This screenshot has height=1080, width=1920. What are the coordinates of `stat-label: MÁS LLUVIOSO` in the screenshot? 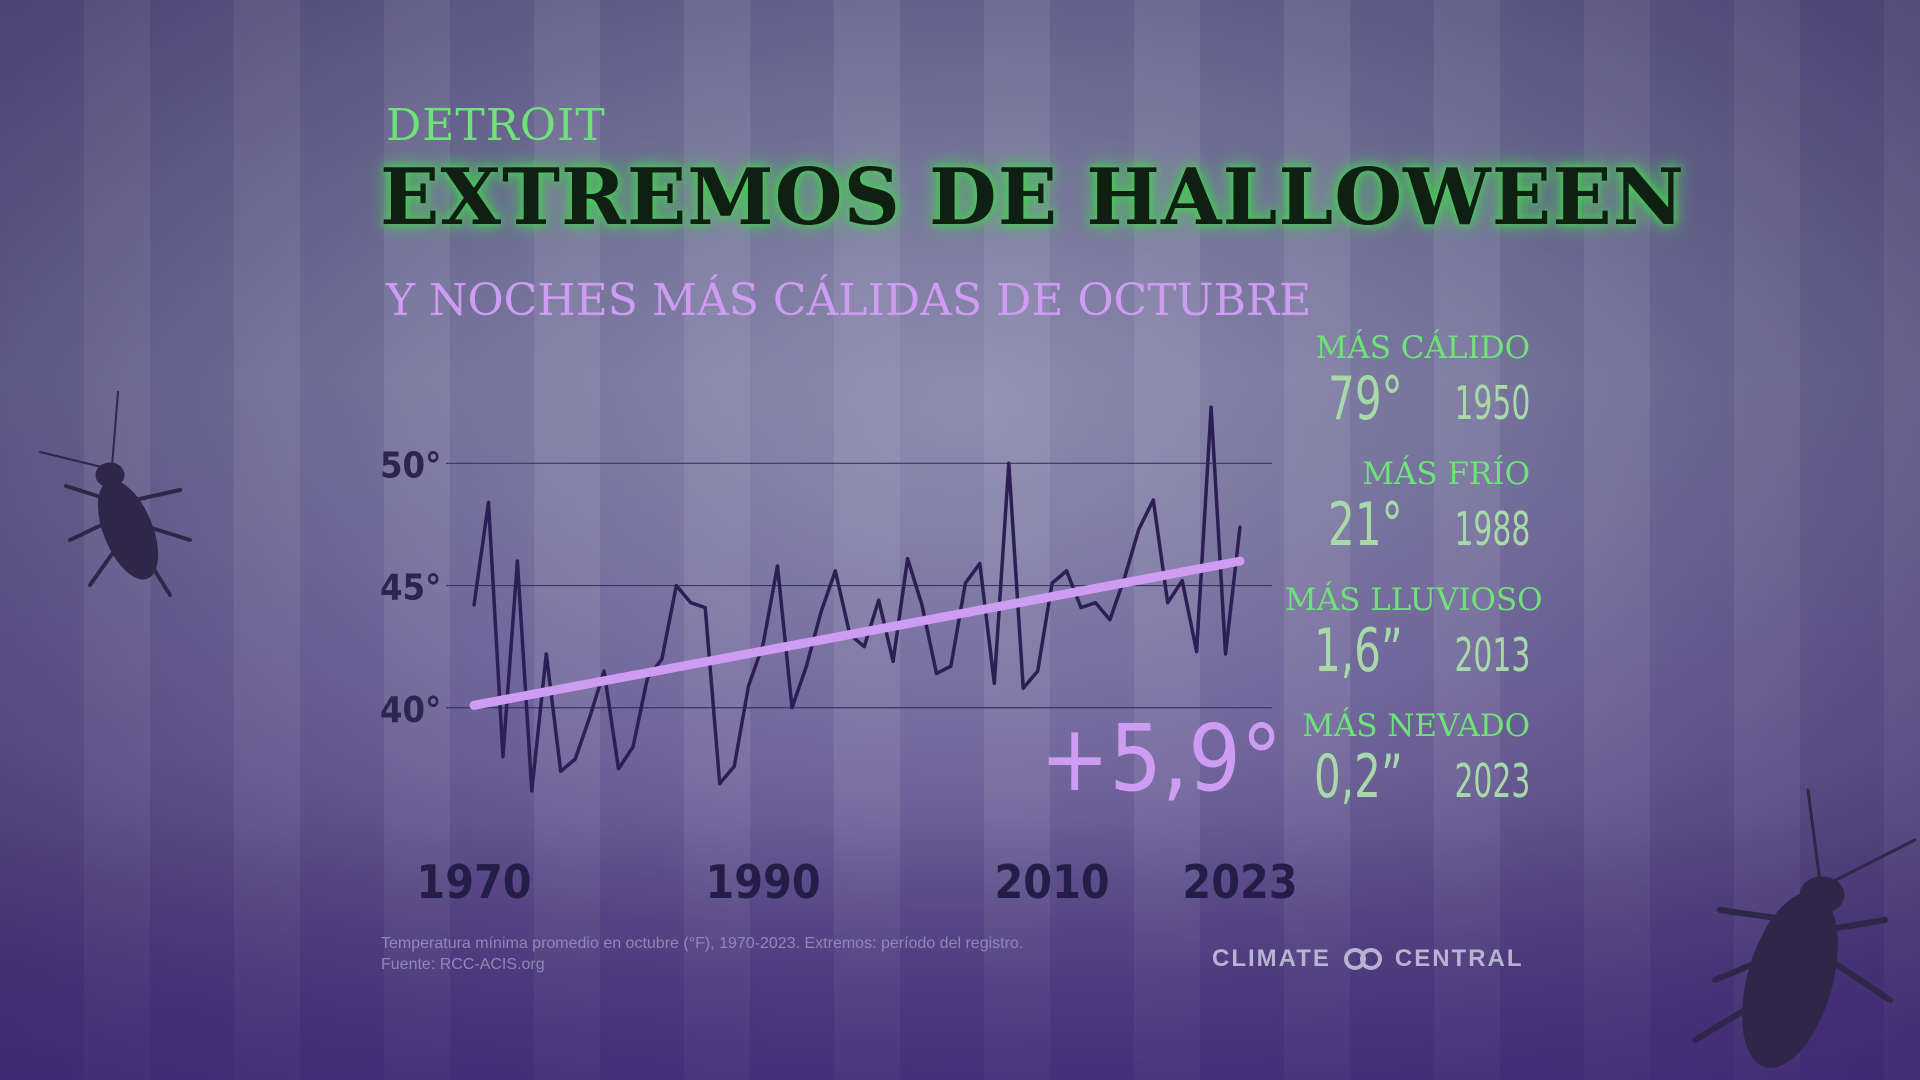 It's located at (1414, 600).